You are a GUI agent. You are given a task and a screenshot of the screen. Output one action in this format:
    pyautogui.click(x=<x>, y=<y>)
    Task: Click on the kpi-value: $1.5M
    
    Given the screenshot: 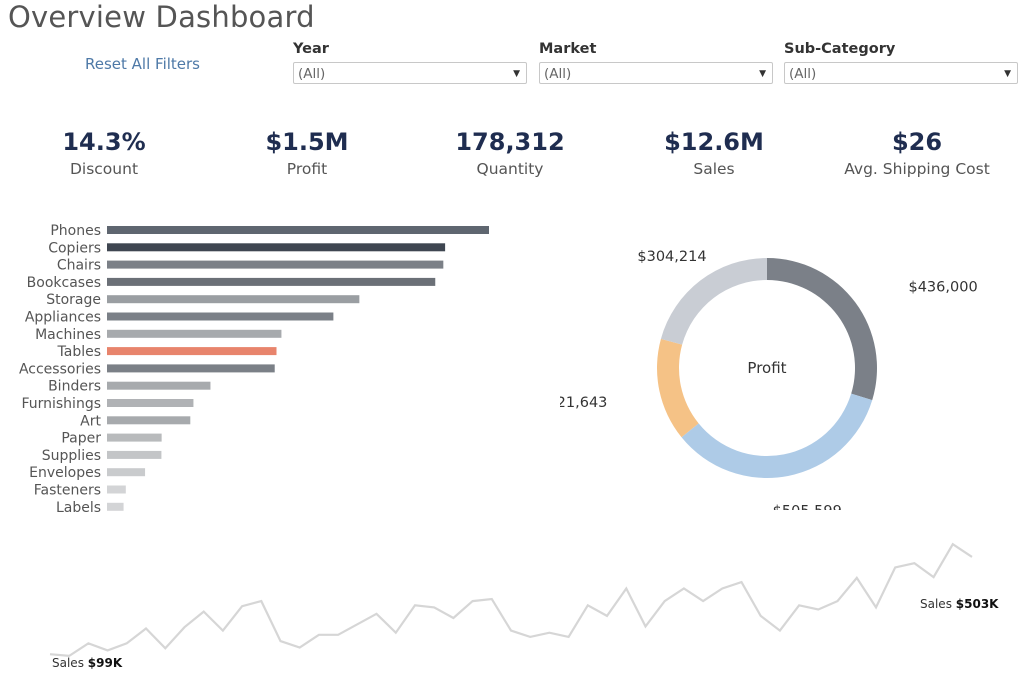 What is the action you would take?
    pyautogui.click(x=307, y=142)
    